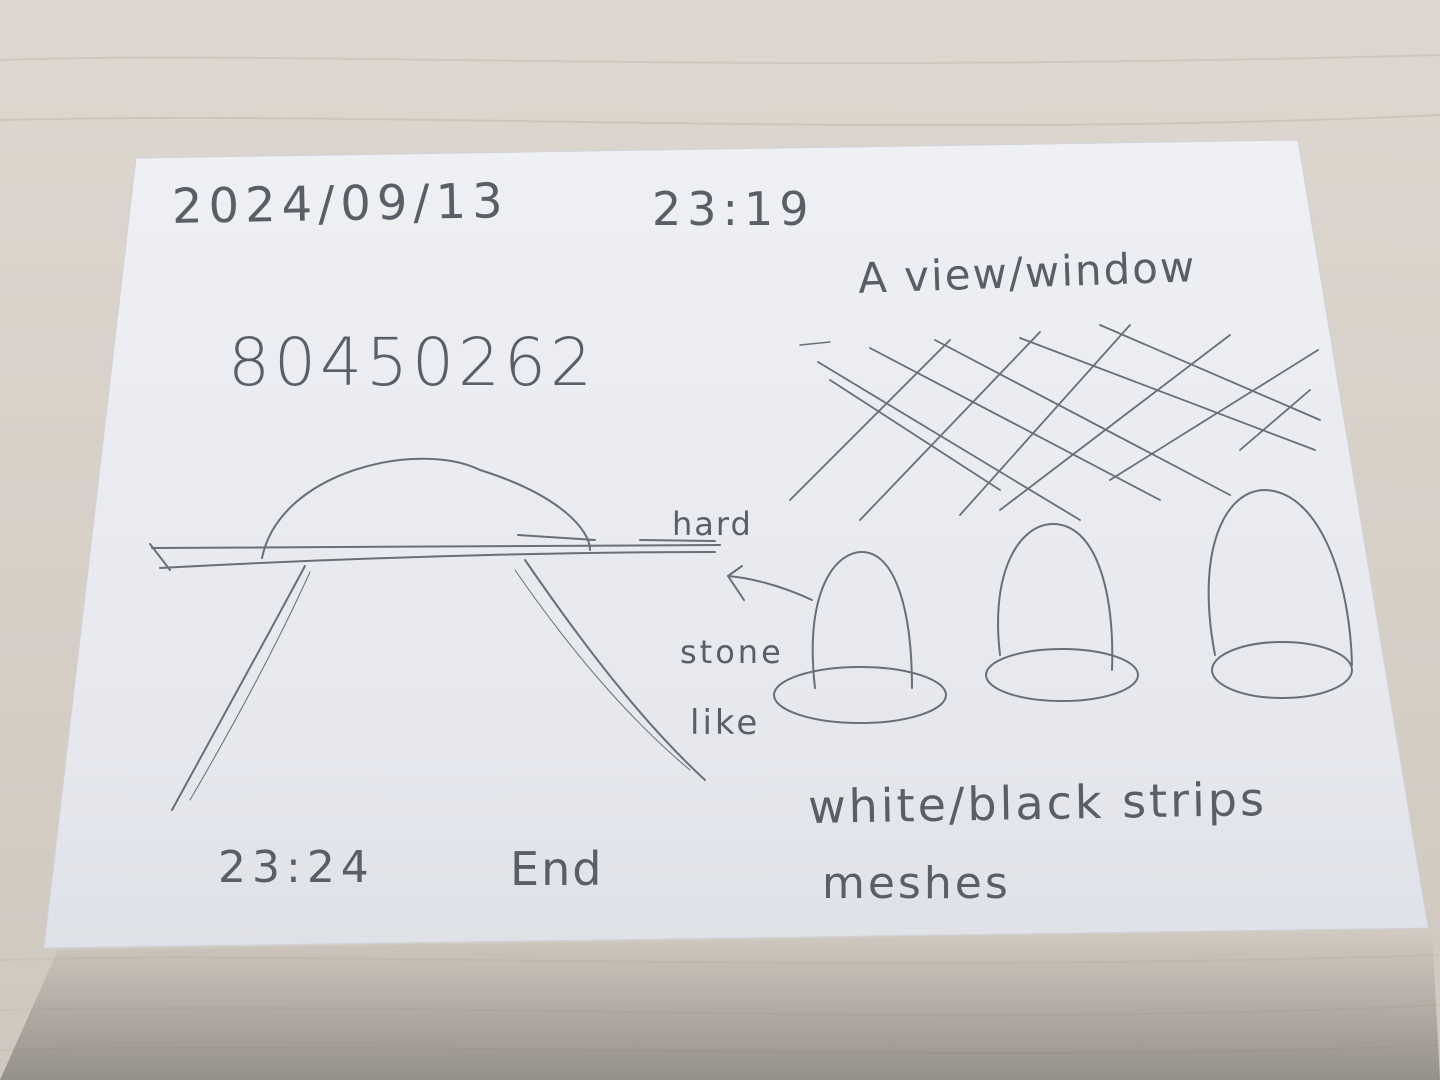 Image resolution: width=1440 pixels, height=1080 pixels. What do you see at coordinates (340, 204) in the screenshot?
I see `note-date: 2024/09/13` at bounding box center [340, 204].